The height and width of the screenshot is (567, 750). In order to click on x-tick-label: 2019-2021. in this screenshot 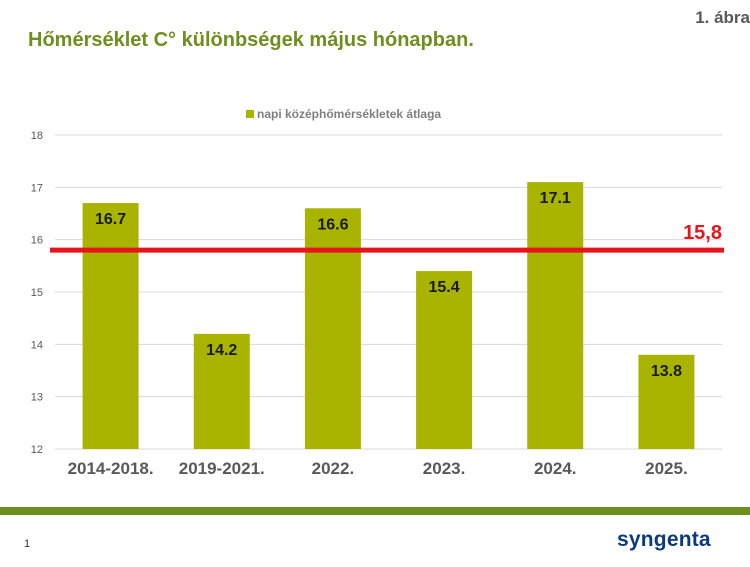, I will do `click(222, 468)`.